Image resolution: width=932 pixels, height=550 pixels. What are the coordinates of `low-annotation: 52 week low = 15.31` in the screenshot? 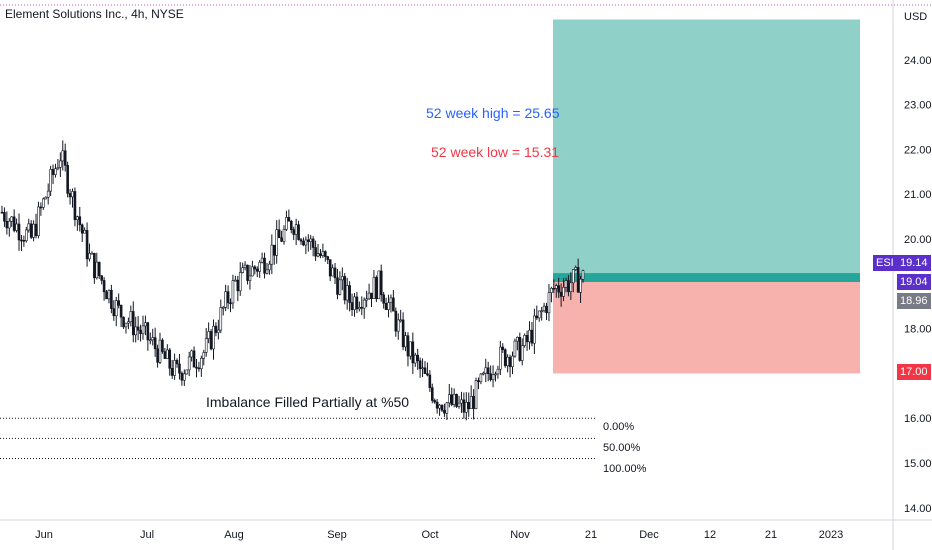 It's located at (495, 152).